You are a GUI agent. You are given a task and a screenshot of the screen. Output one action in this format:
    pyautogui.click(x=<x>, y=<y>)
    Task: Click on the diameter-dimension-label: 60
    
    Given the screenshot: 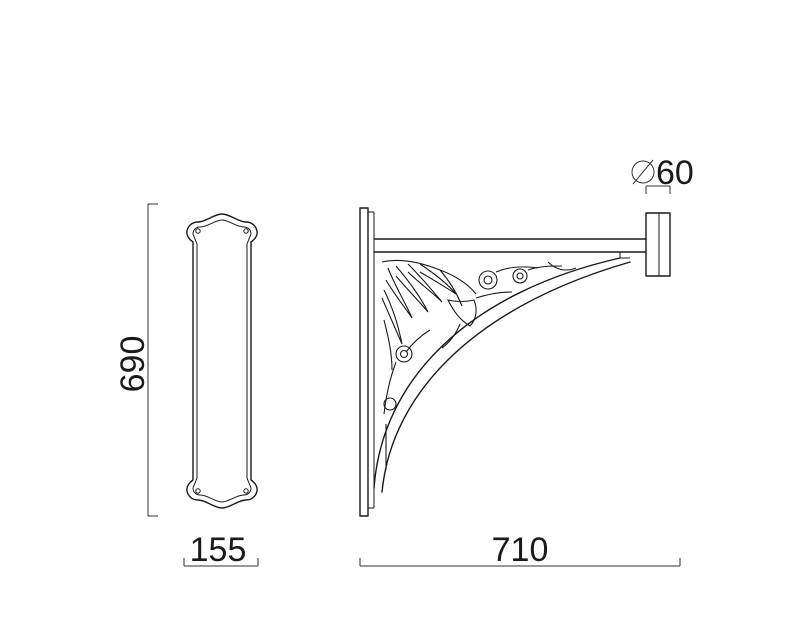 What is the action you would take?
    pyautogui.click(x=675, y=173)
    